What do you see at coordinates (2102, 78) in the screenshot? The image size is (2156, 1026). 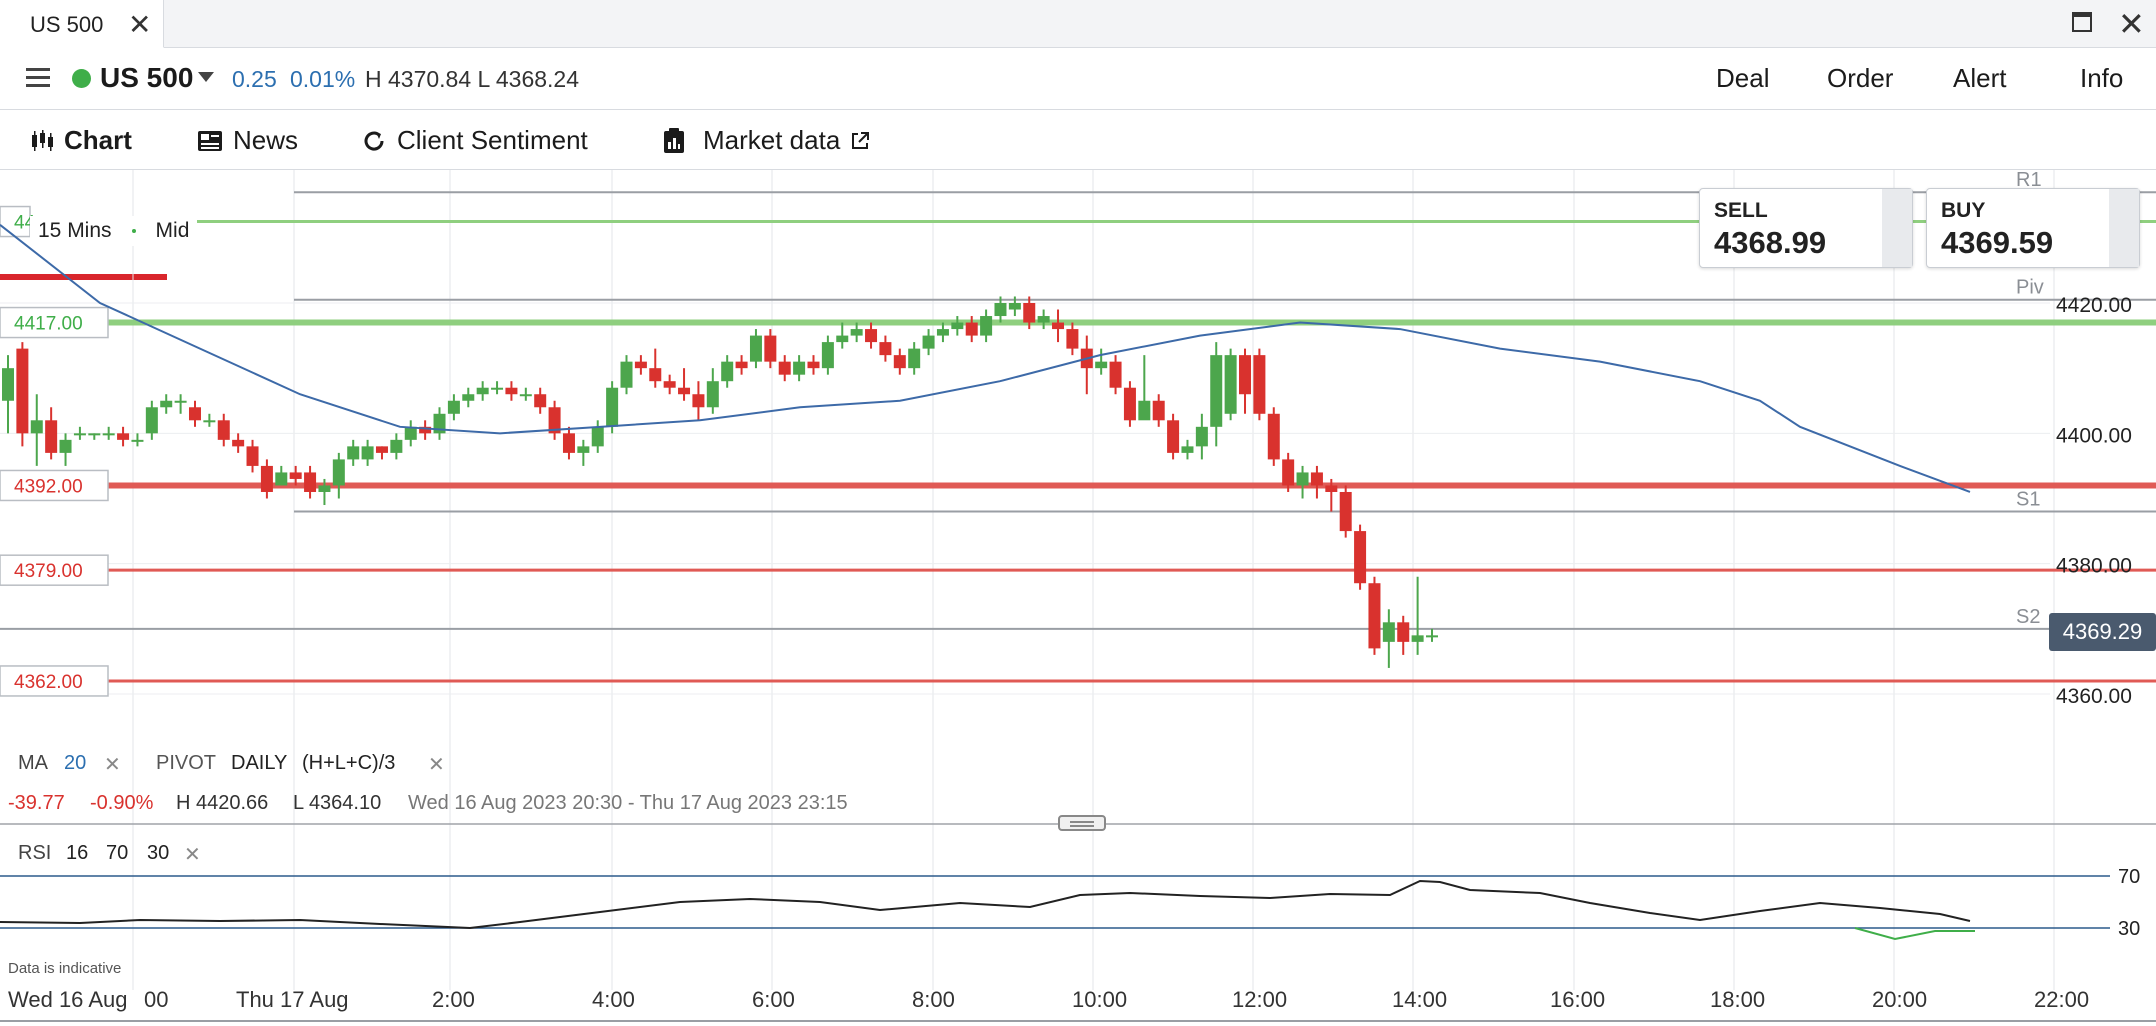 I see `info-button: Info` at bounding box center [2102, 78].